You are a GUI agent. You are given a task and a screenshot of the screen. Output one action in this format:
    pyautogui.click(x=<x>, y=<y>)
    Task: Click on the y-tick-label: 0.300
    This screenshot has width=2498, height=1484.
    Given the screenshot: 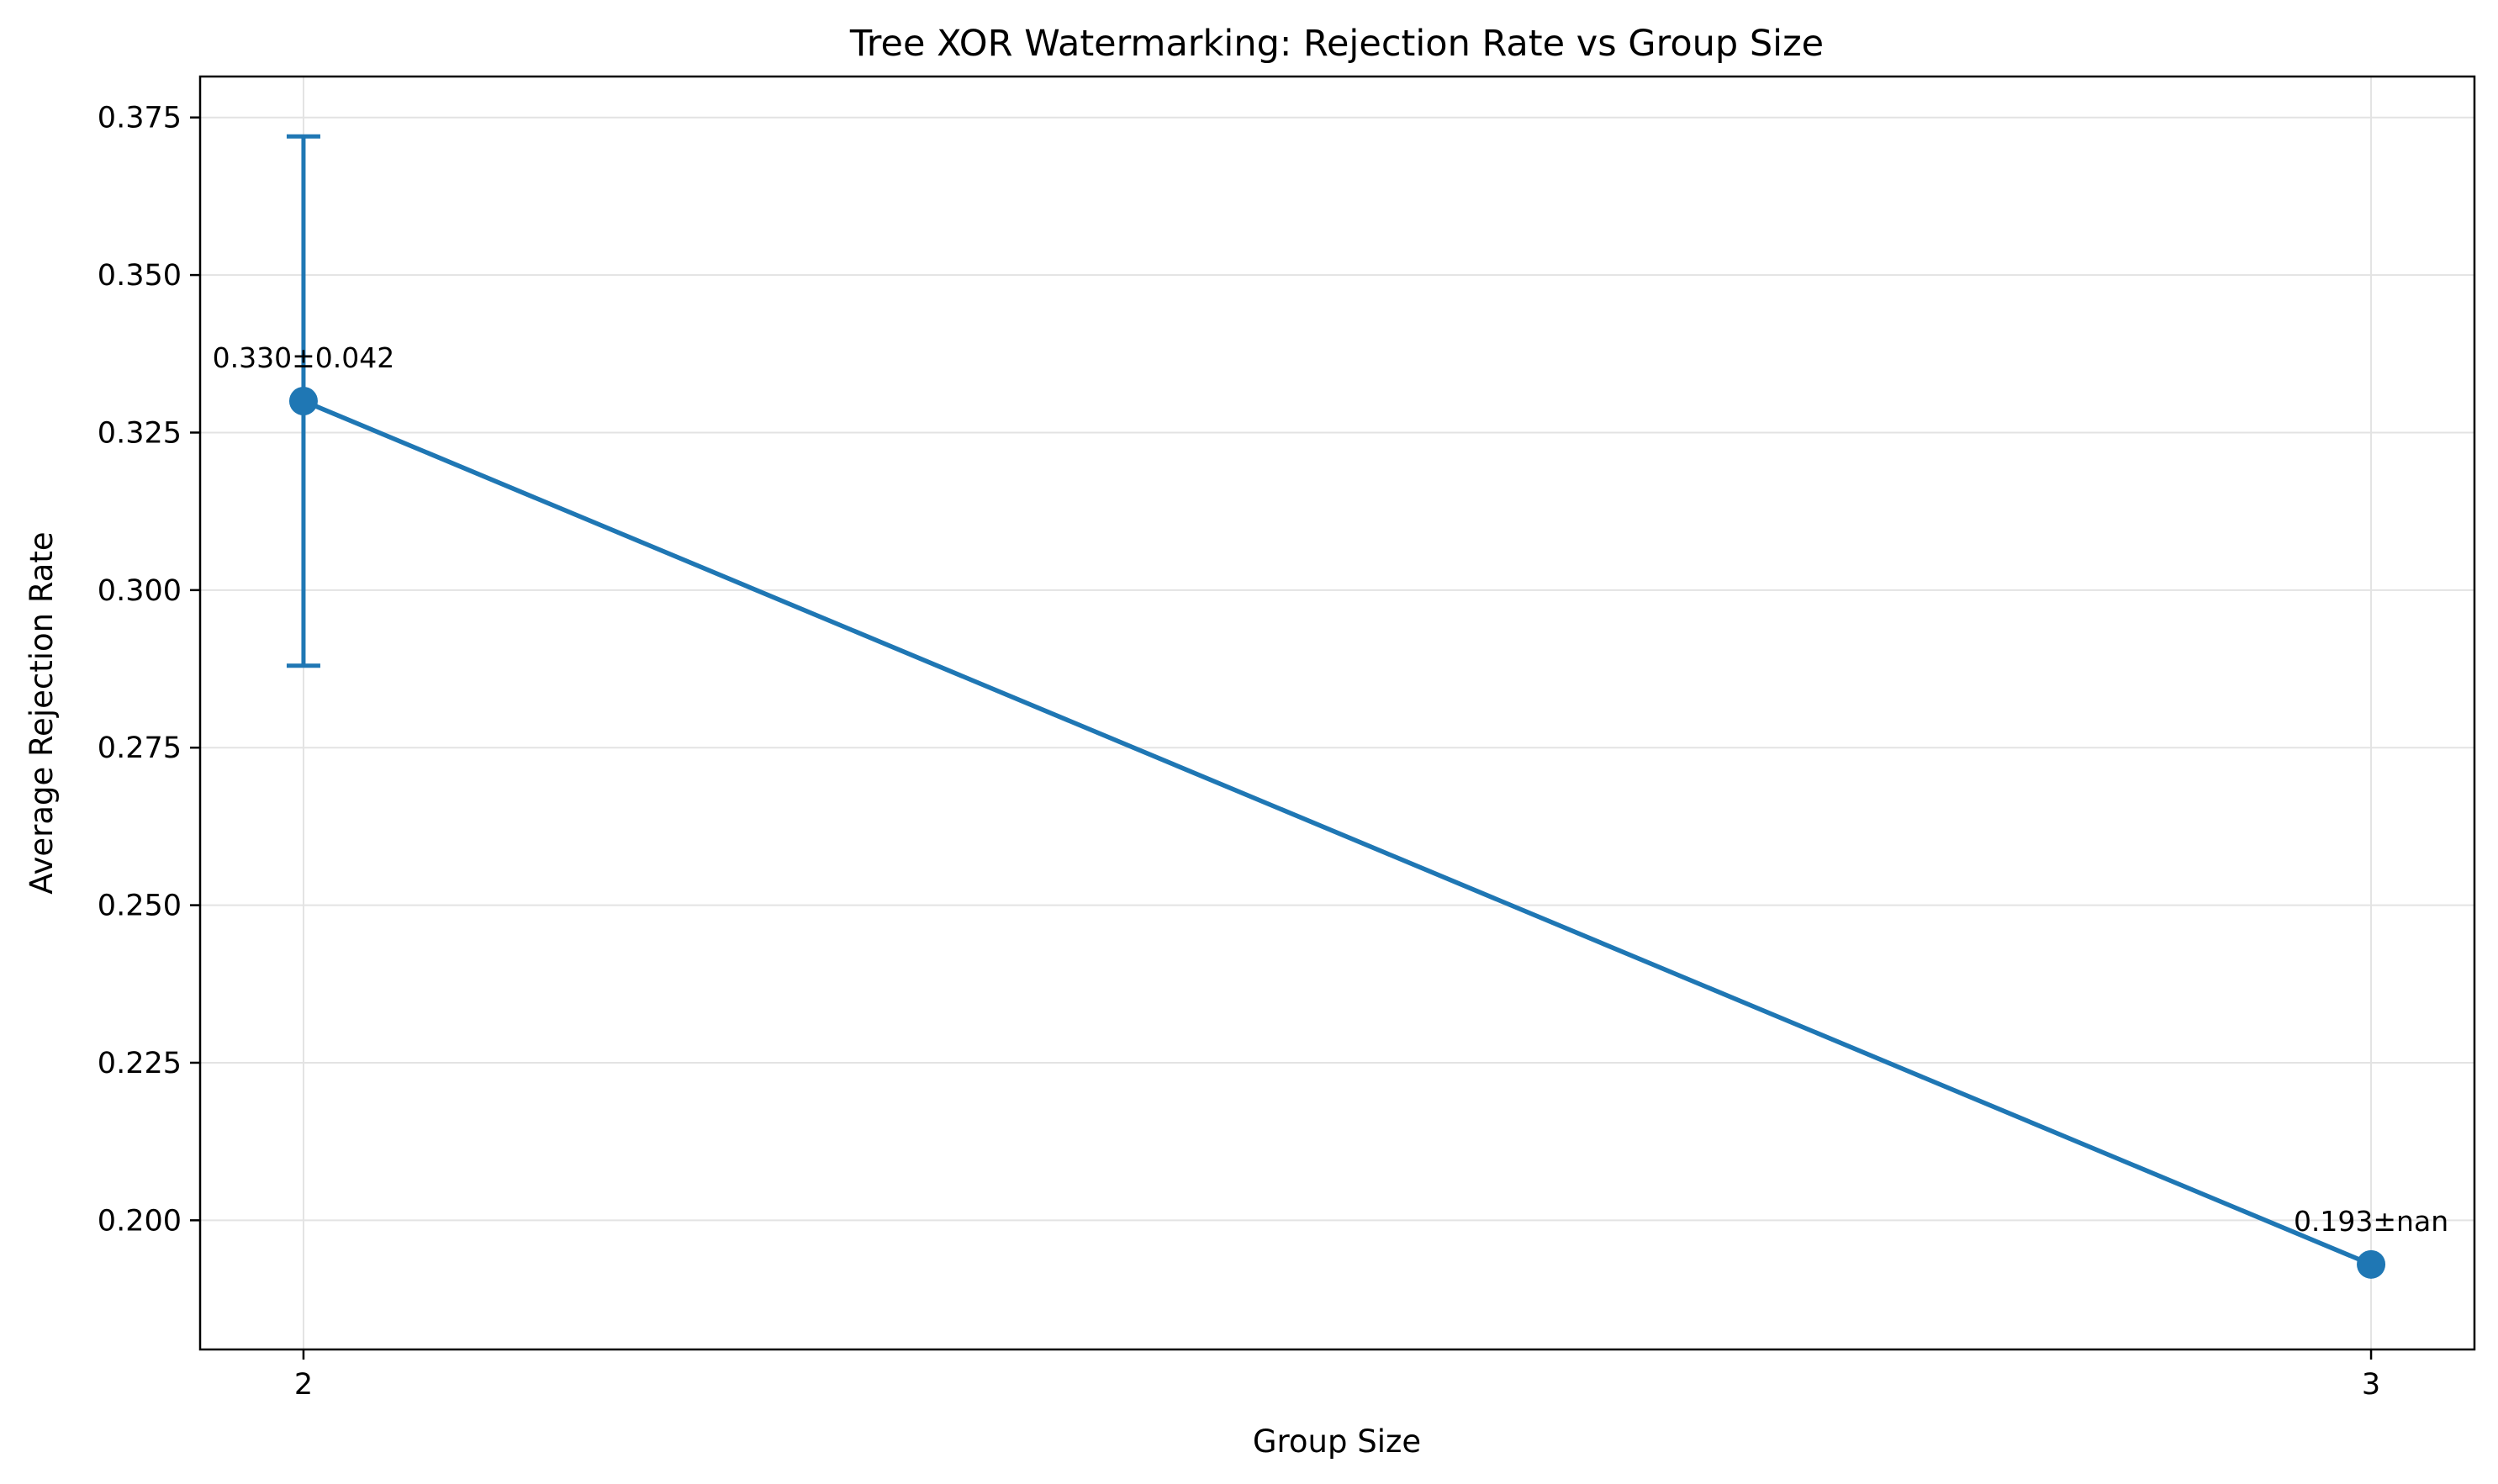 What is the action you would take?
    pyautogui.click(x=140, y=591)
    